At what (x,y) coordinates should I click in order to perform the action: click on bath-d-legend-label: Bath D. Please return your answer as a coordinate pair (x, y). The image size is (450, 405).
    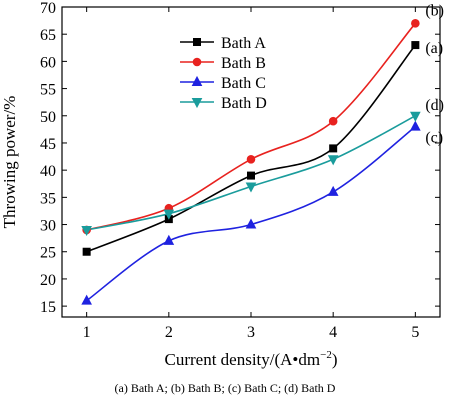
    Looking at the image, I should click on (244, 103).